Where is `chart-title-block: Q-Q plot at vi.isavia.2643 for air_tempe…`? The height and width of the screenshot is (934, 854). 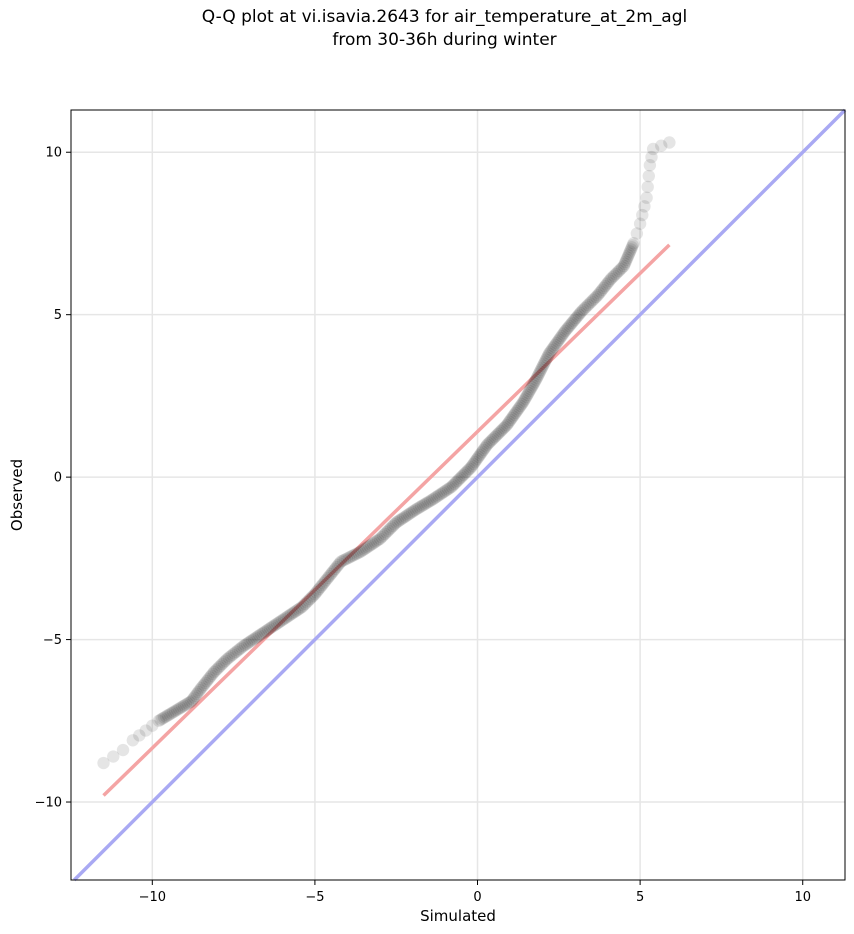 chart-title-block: Q-Q plot at vi.isavia.2643 for air_tempe… is located at coordinates (427, 29).